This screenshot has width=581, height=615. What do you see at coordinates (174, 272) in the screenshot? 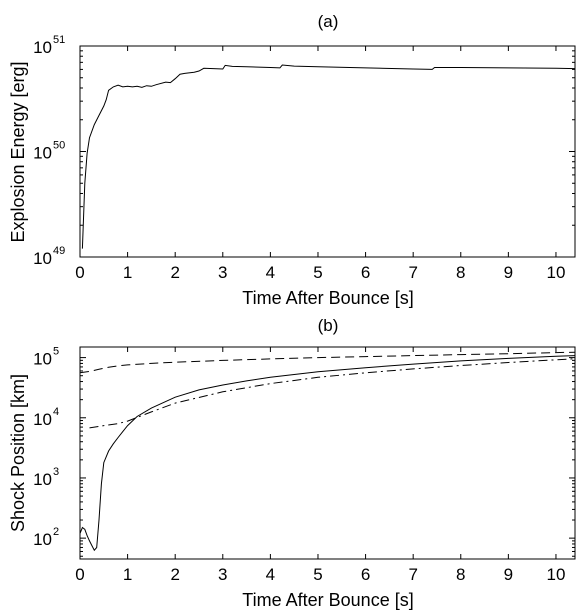
I see `panel-a-xtick-label: 2` at bounding box center [174, 272].